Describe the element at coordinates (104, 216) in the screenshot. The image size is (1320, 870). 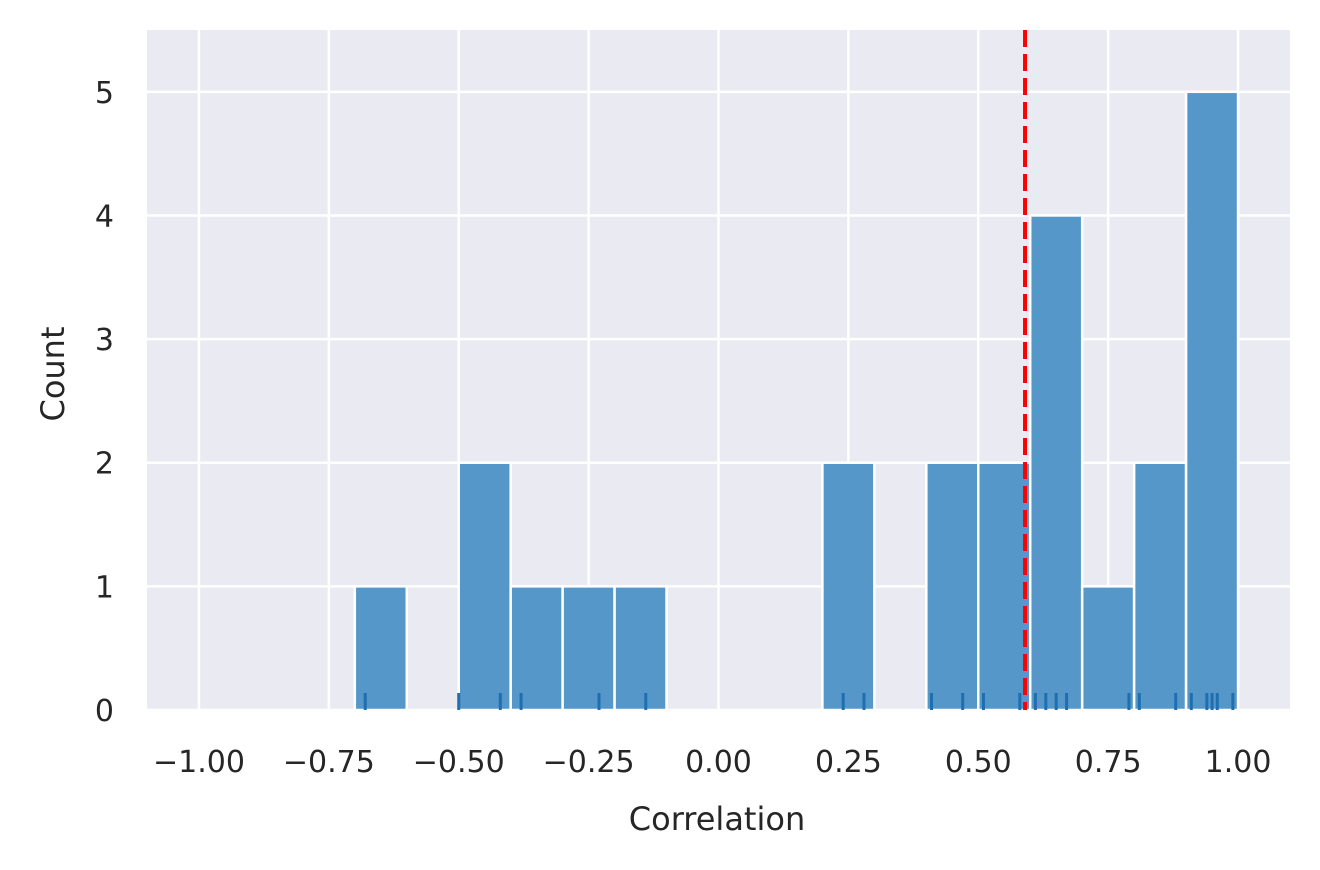
I see `y-tick-label: 4` at that location.